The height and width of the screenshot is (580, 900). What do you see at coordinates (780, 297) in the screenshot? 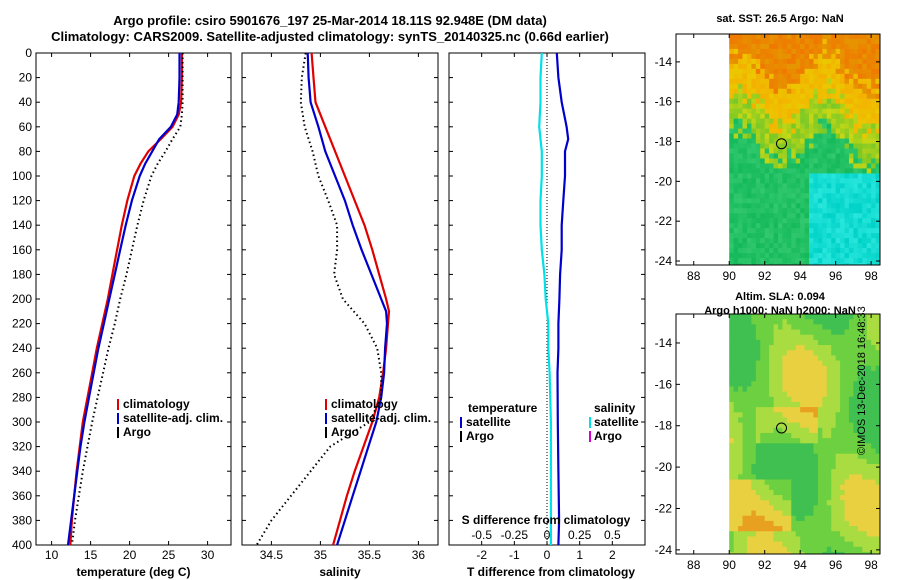
I see `sla-map-title-line1: Altim. SLA: 0.094` at bounding box center [780, 297].